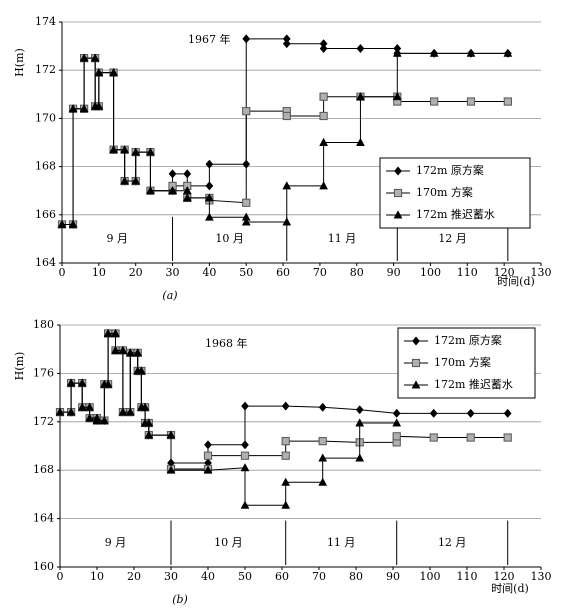  I want to click on y-tick-label: 174, so click(45, 21).